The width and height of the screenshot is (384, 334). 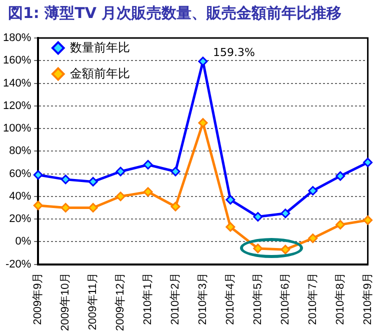 What do you see at coordinates (148, 298) in the screenshot?
I see `x-tick-label: 2010年1月` at bounding box center [148, 298].